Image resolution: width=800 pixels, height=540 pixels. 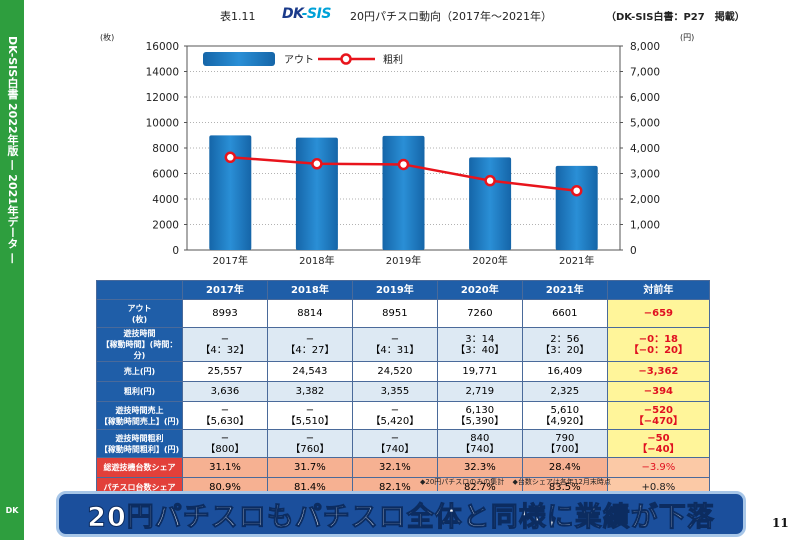 I want to click on cell-line: −659, so click(x=658, y=313).